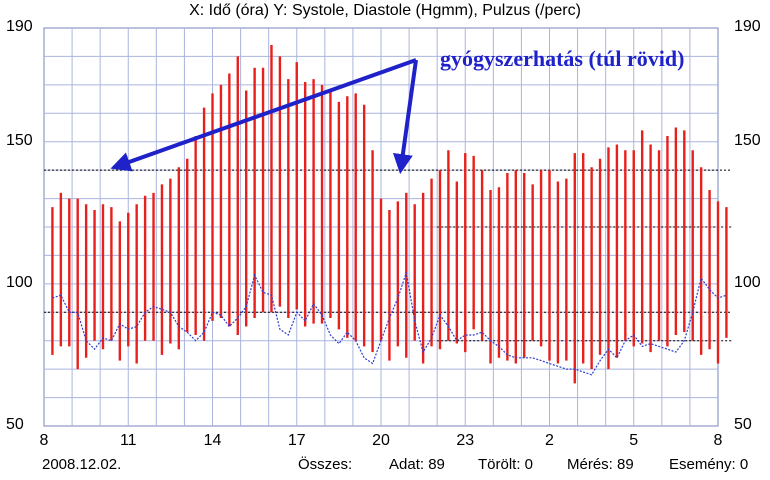 The width and height of the screenshot is (770, 480). I want to click on x-tick-label: 20, so click(381, 440).